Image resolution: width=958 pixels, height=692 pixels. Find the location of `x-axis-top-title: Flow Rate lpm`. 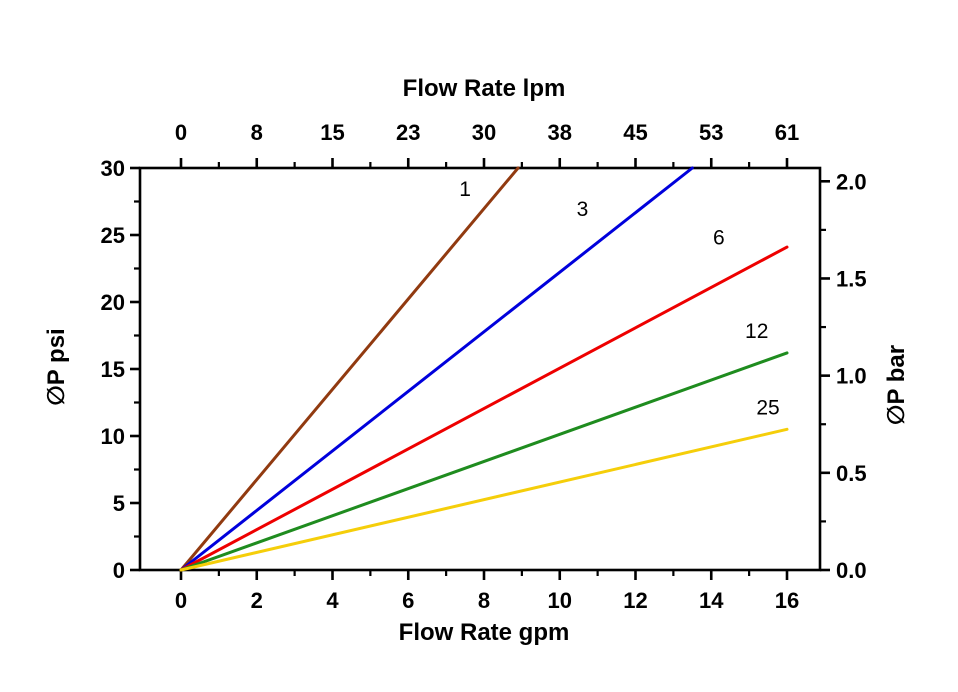

x-axis-top-title: Flow Rate lpm is located at coordinates (484, 88).